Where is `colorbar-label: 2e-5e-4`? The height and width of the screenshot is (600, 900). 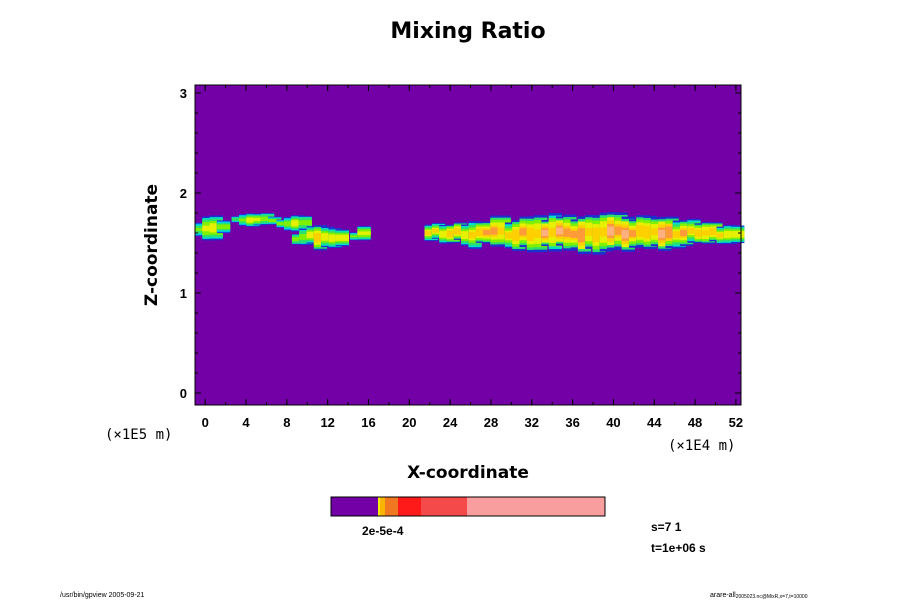
colorbar-label: 2e-5e-4 is located at coordinates (383, 531).